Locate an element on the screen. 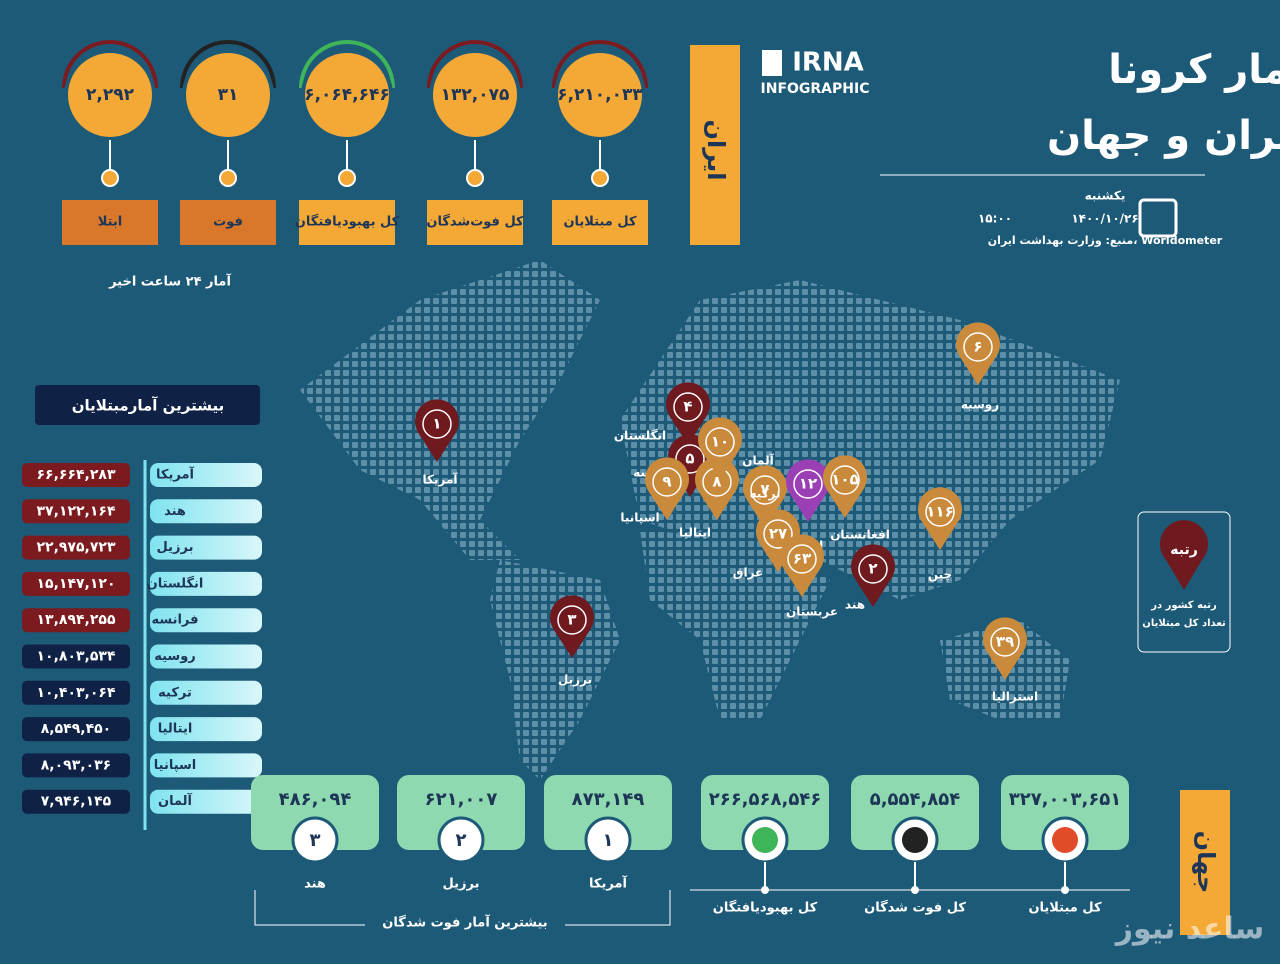  pin-rank: ۴ is located at coordinates (687, 407).